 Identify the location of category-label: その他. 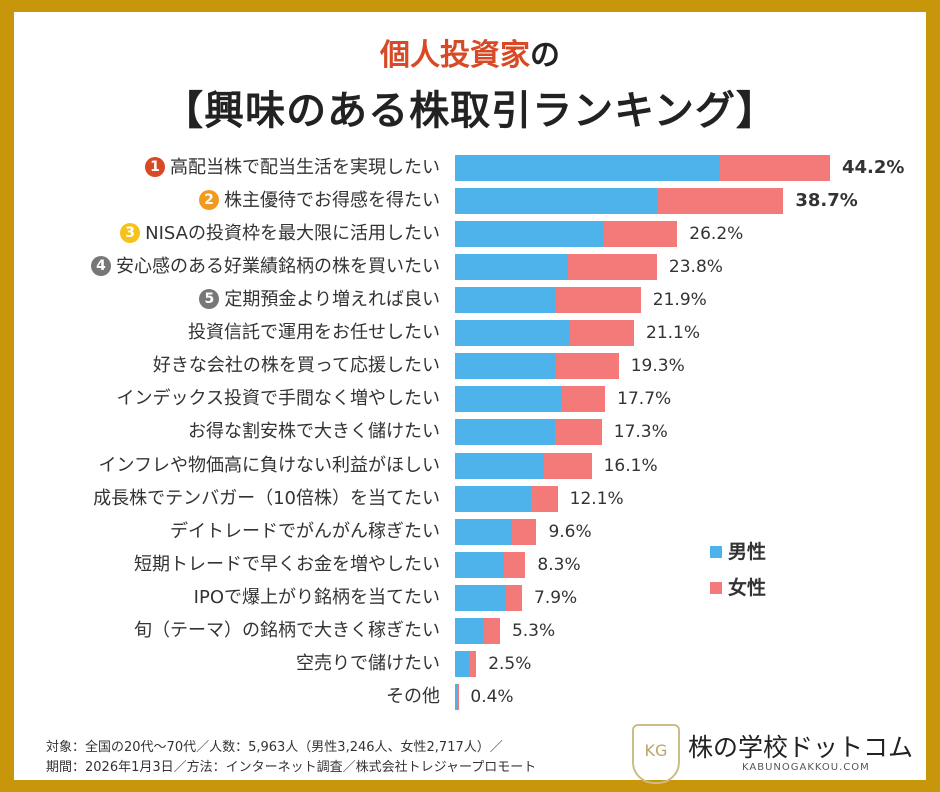
(413, 697).